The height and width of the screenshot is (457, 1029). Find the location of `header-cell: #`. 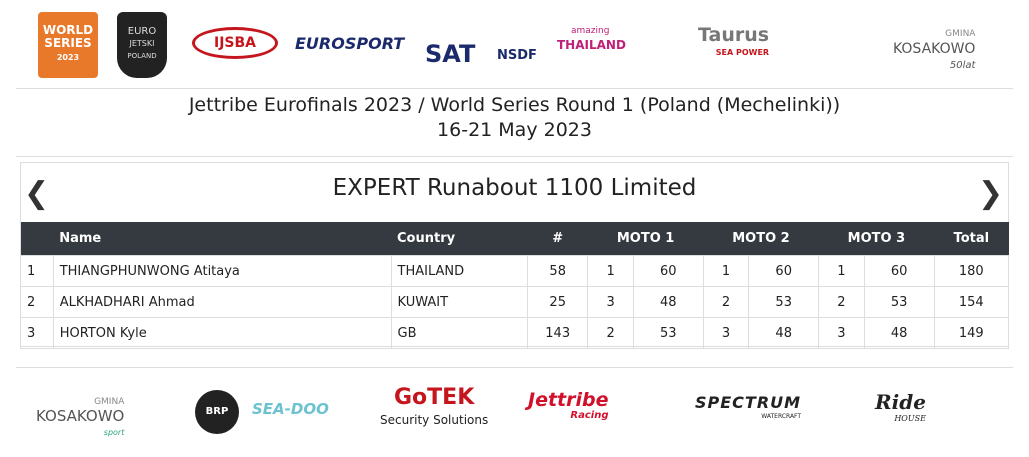

header-cell: # is located at coordinates (557, 239).